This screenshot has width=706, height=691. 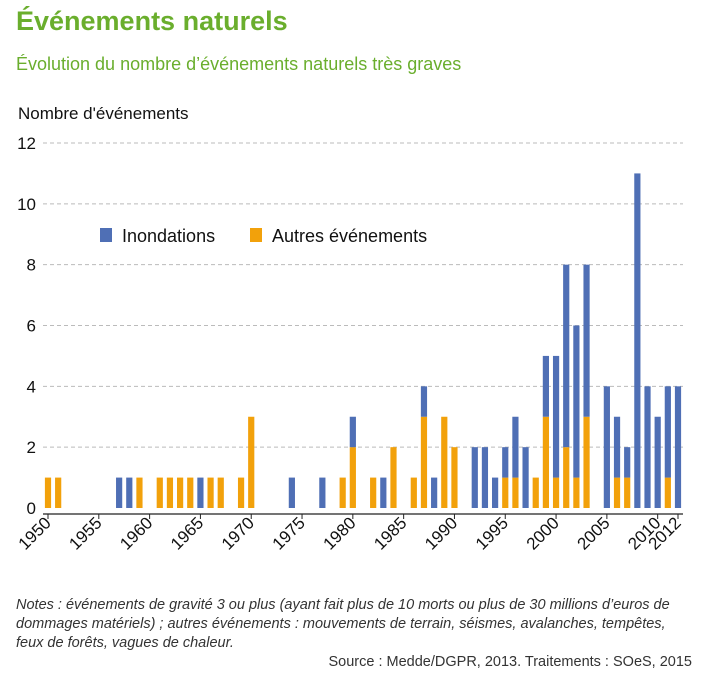 I want to click on bar-inondations-2005, so click(x=606, y=447).